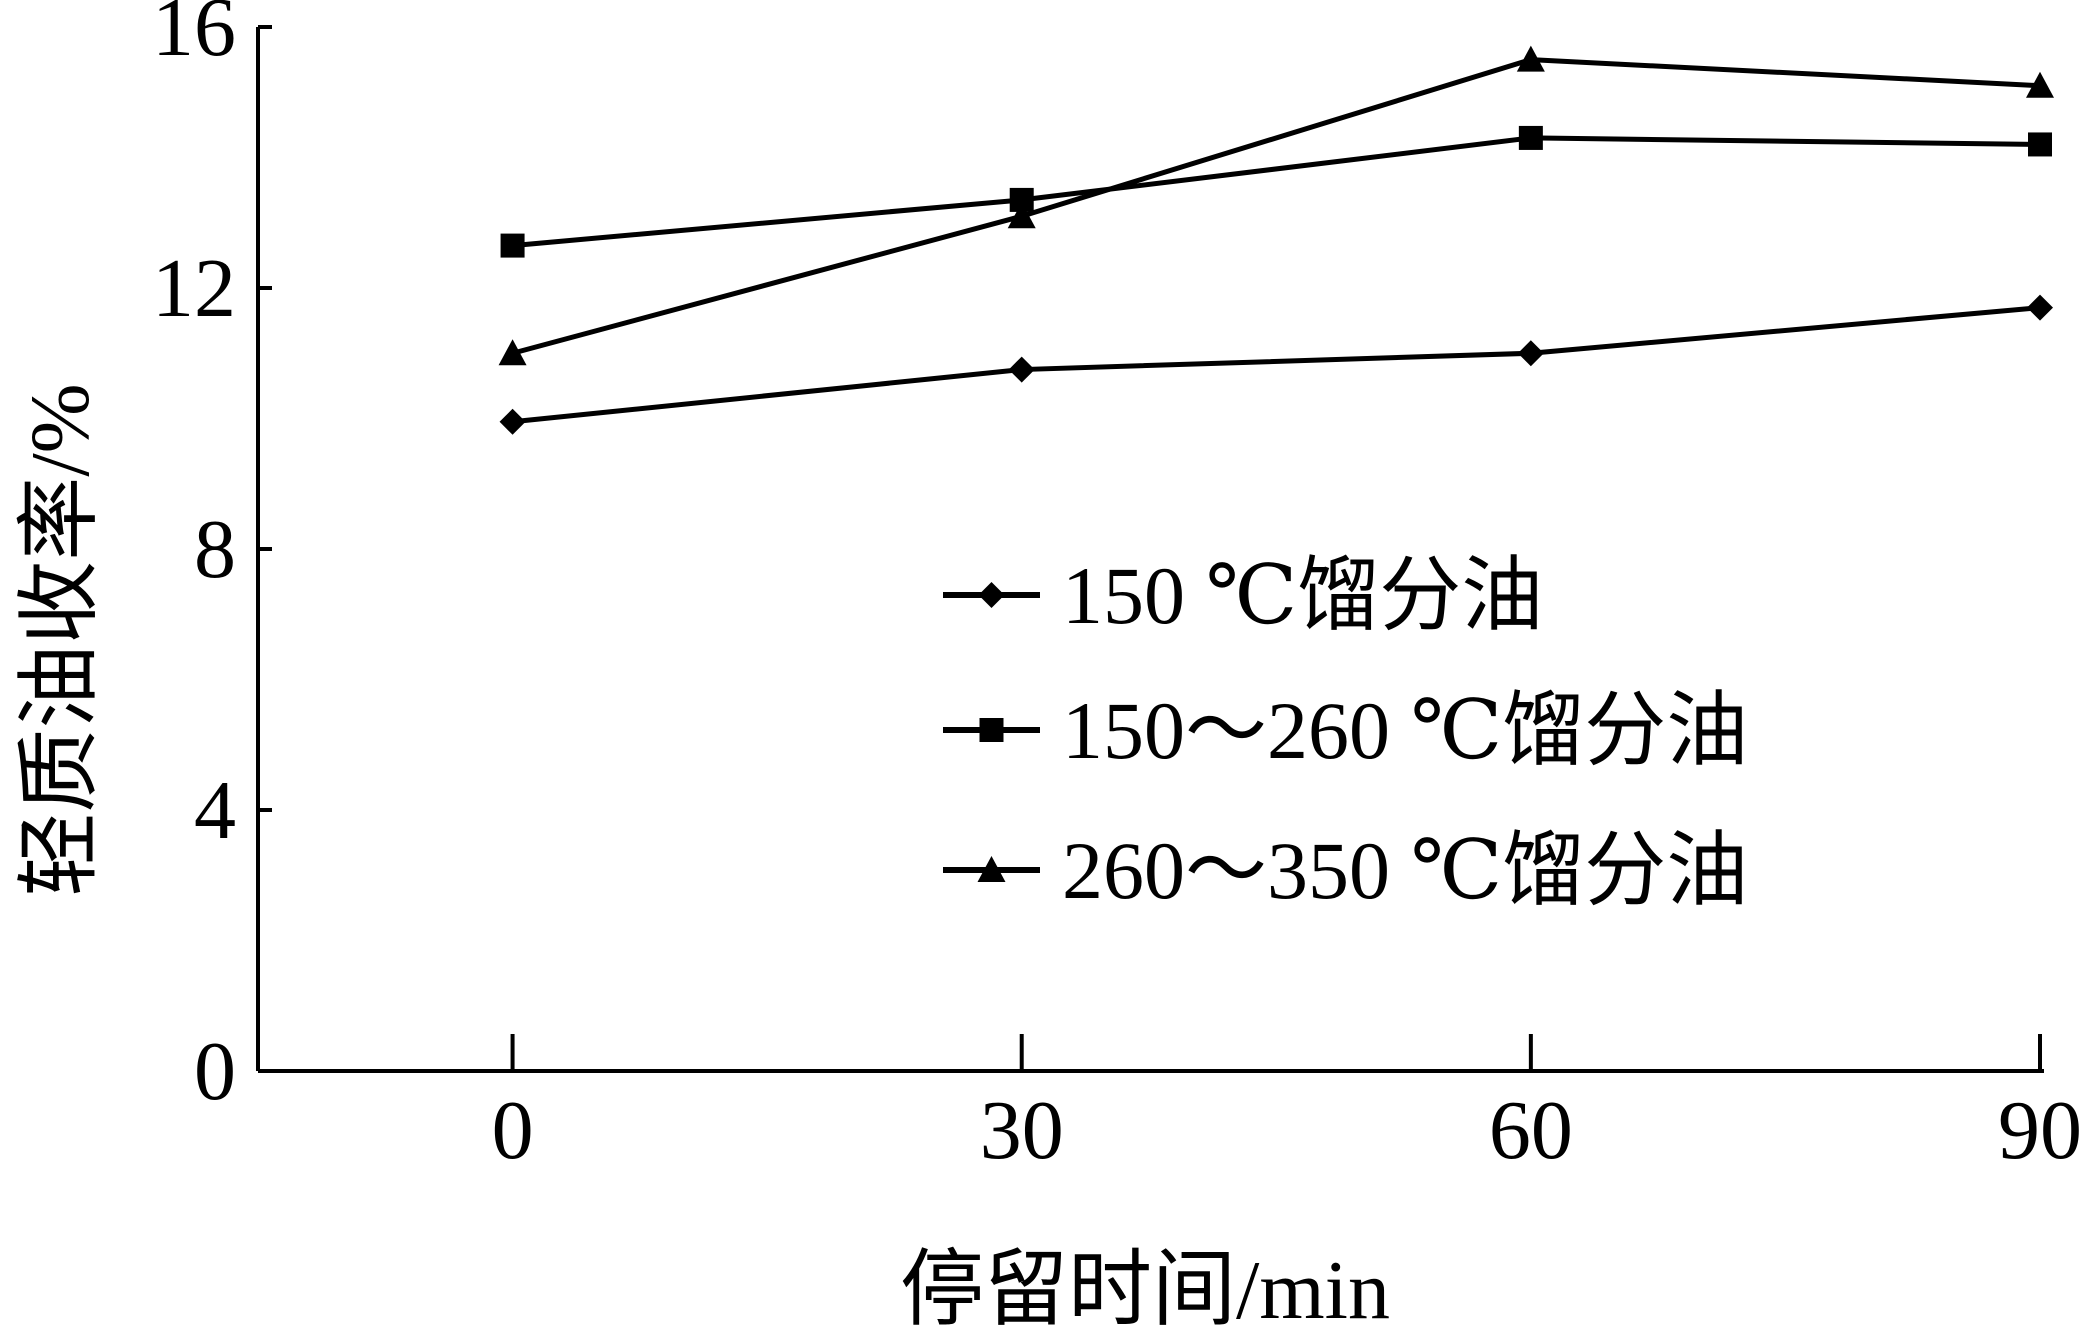 The width and height of the screenshot is (2096, 1339). What do you see at coordinates (215, 810) in the screenshot?
I see `y-tick-label: 4` at bounding box center [215, 810].